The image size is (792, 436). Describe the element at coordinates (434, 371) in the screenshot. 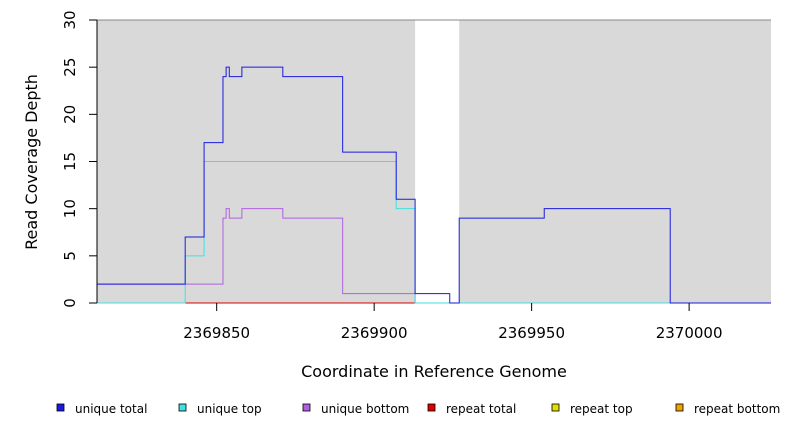

I see `x-axis-label: Coordinate in Reference Genome` at that location.